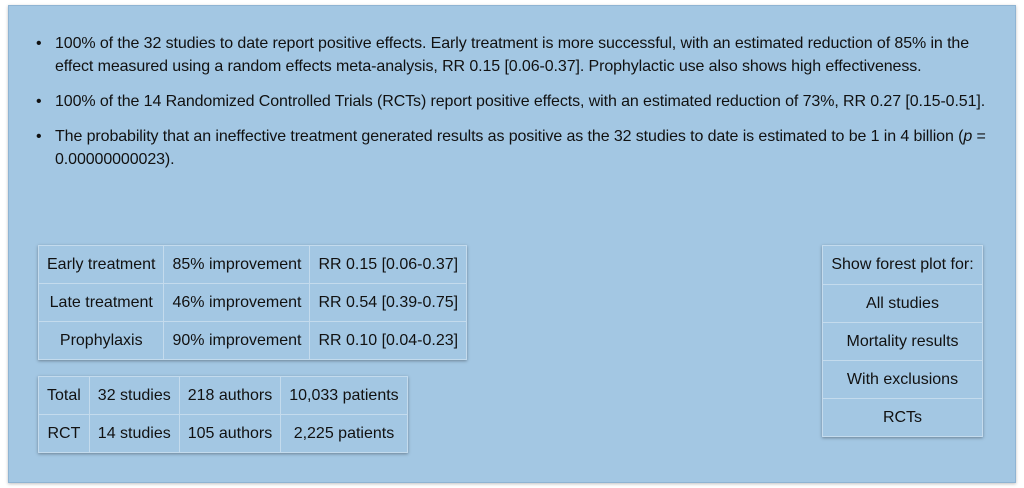 This screenshot has height=488, width=1024. Describe the element at coordinates (237, 264) in the screenshot. I see `results-improvement: 85% improvement` at that location.